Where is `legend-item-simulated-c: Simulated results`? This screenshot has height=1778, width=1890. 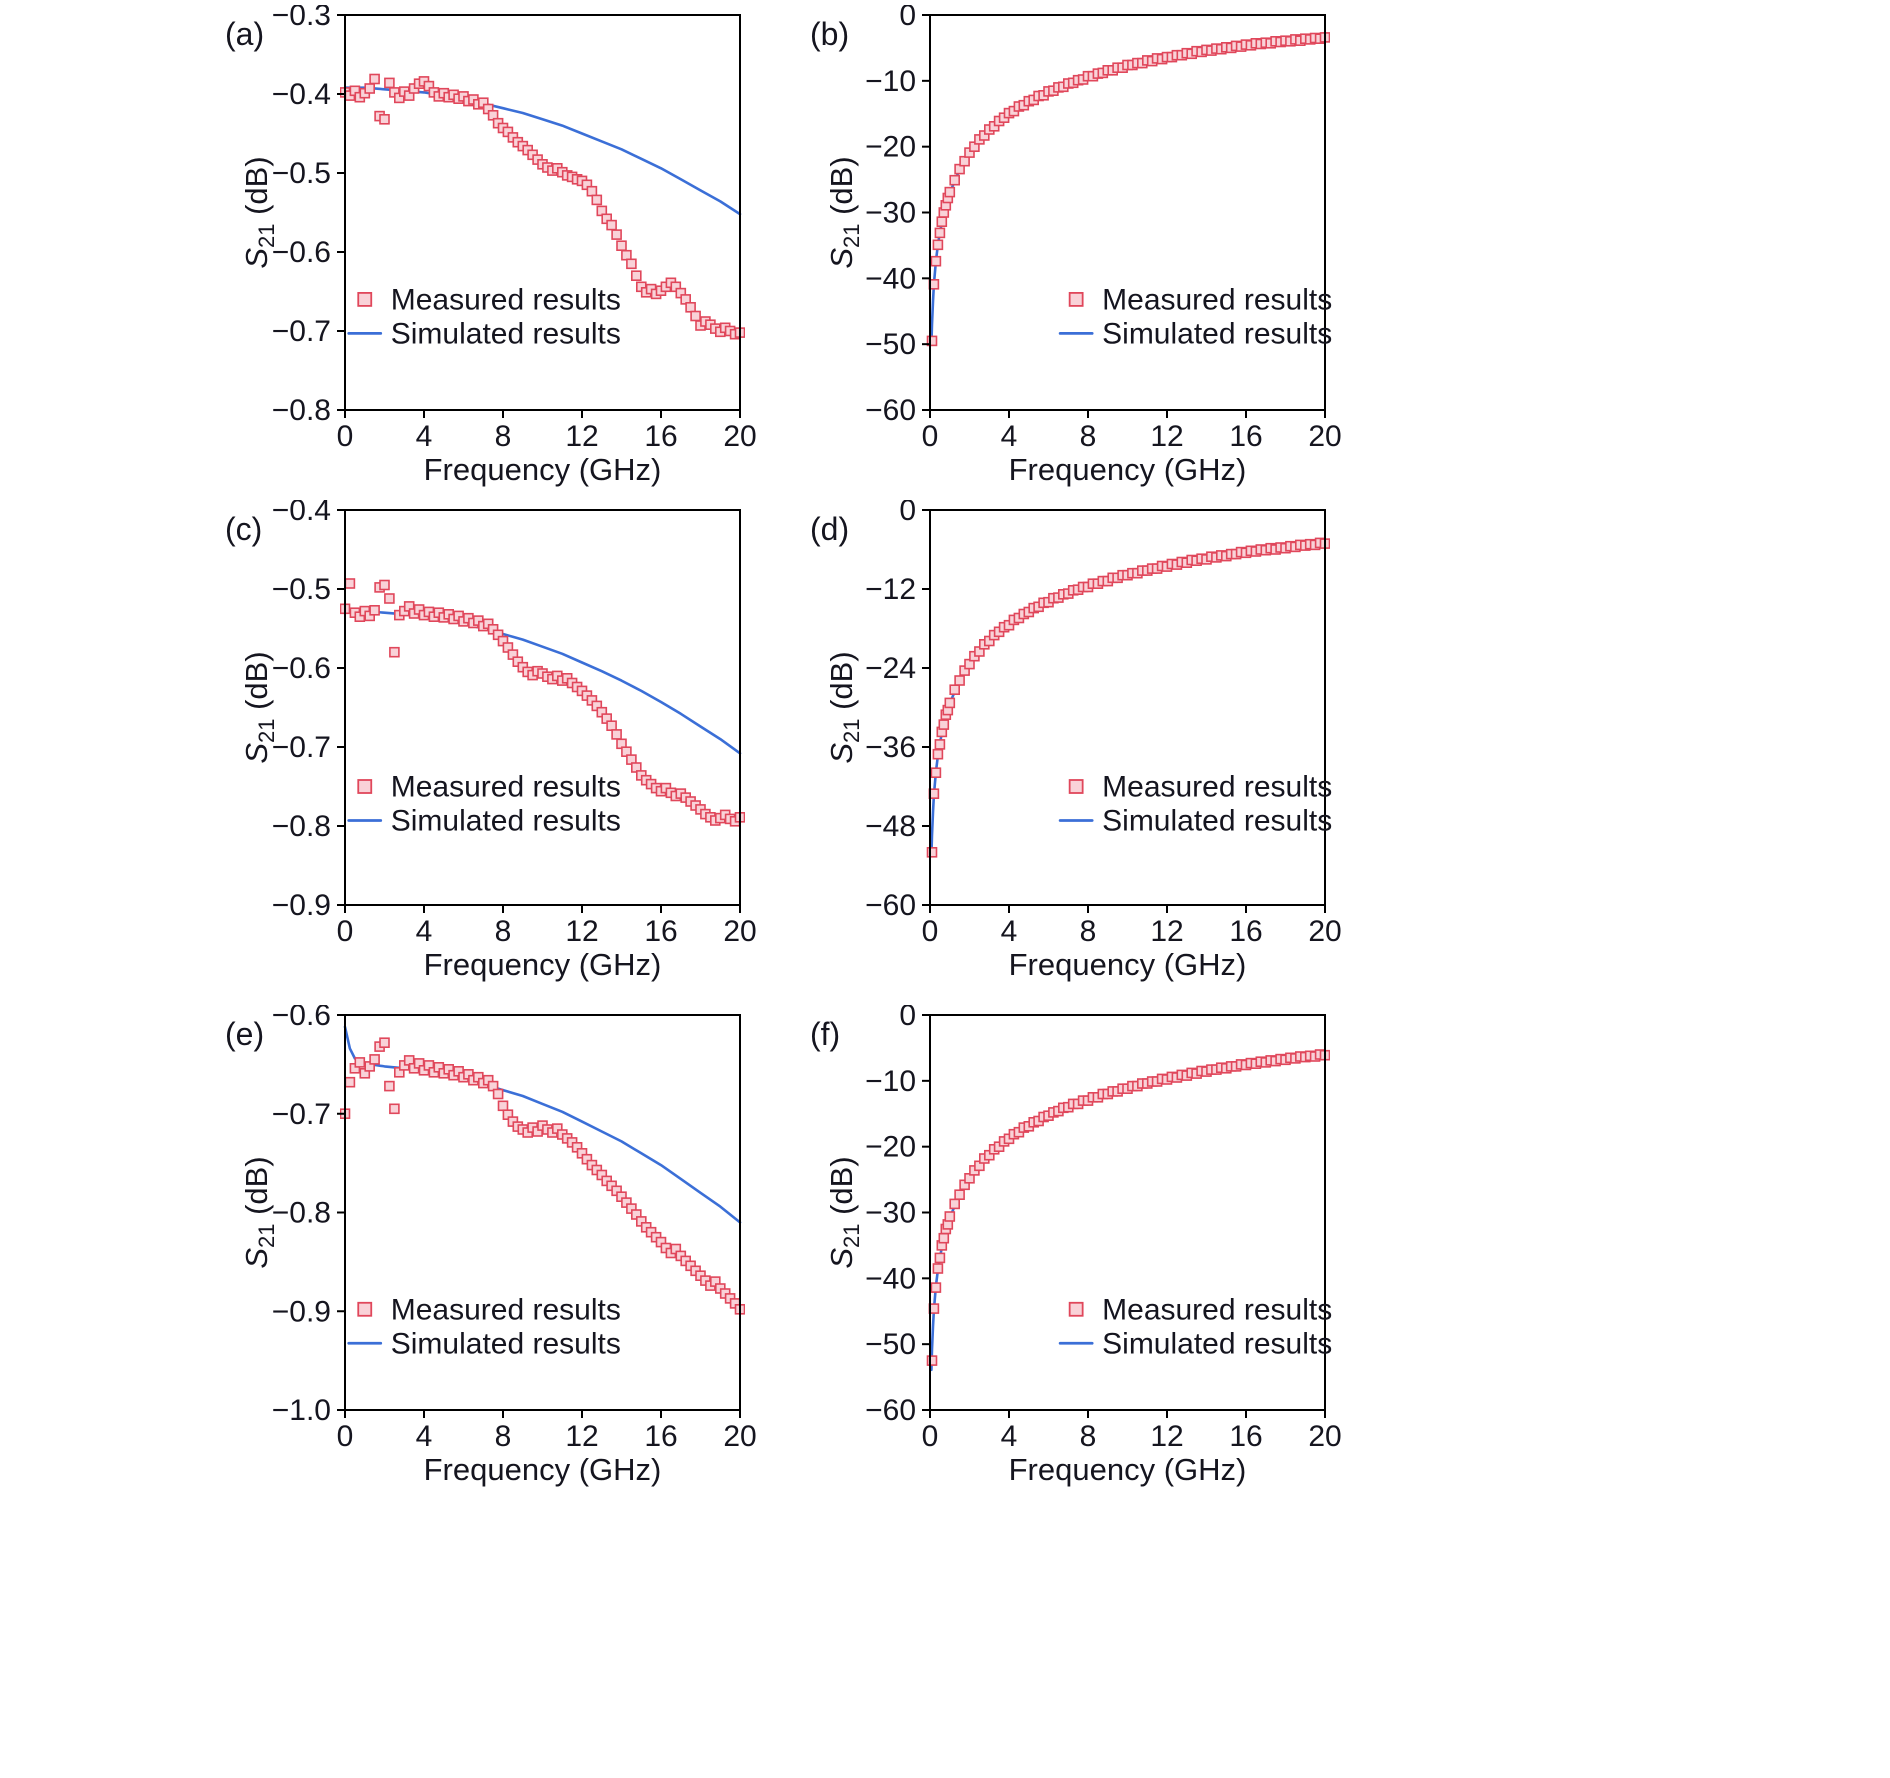
legend-item-simulated-c: Simulated results is located at coordinates (484, 821).